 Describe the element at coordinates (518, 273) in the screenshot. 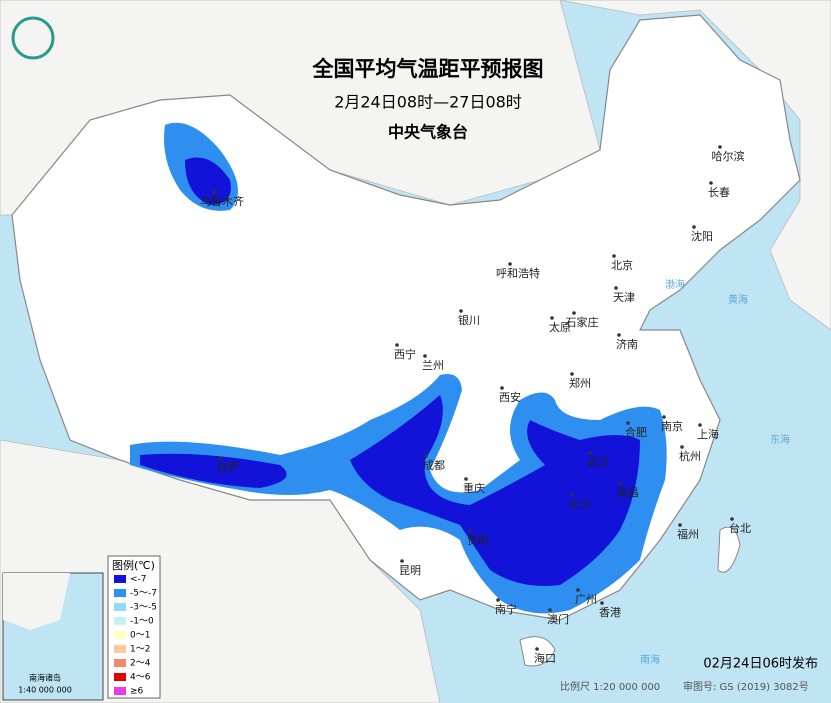

I see `city-label: 呼和浩特` at that location.